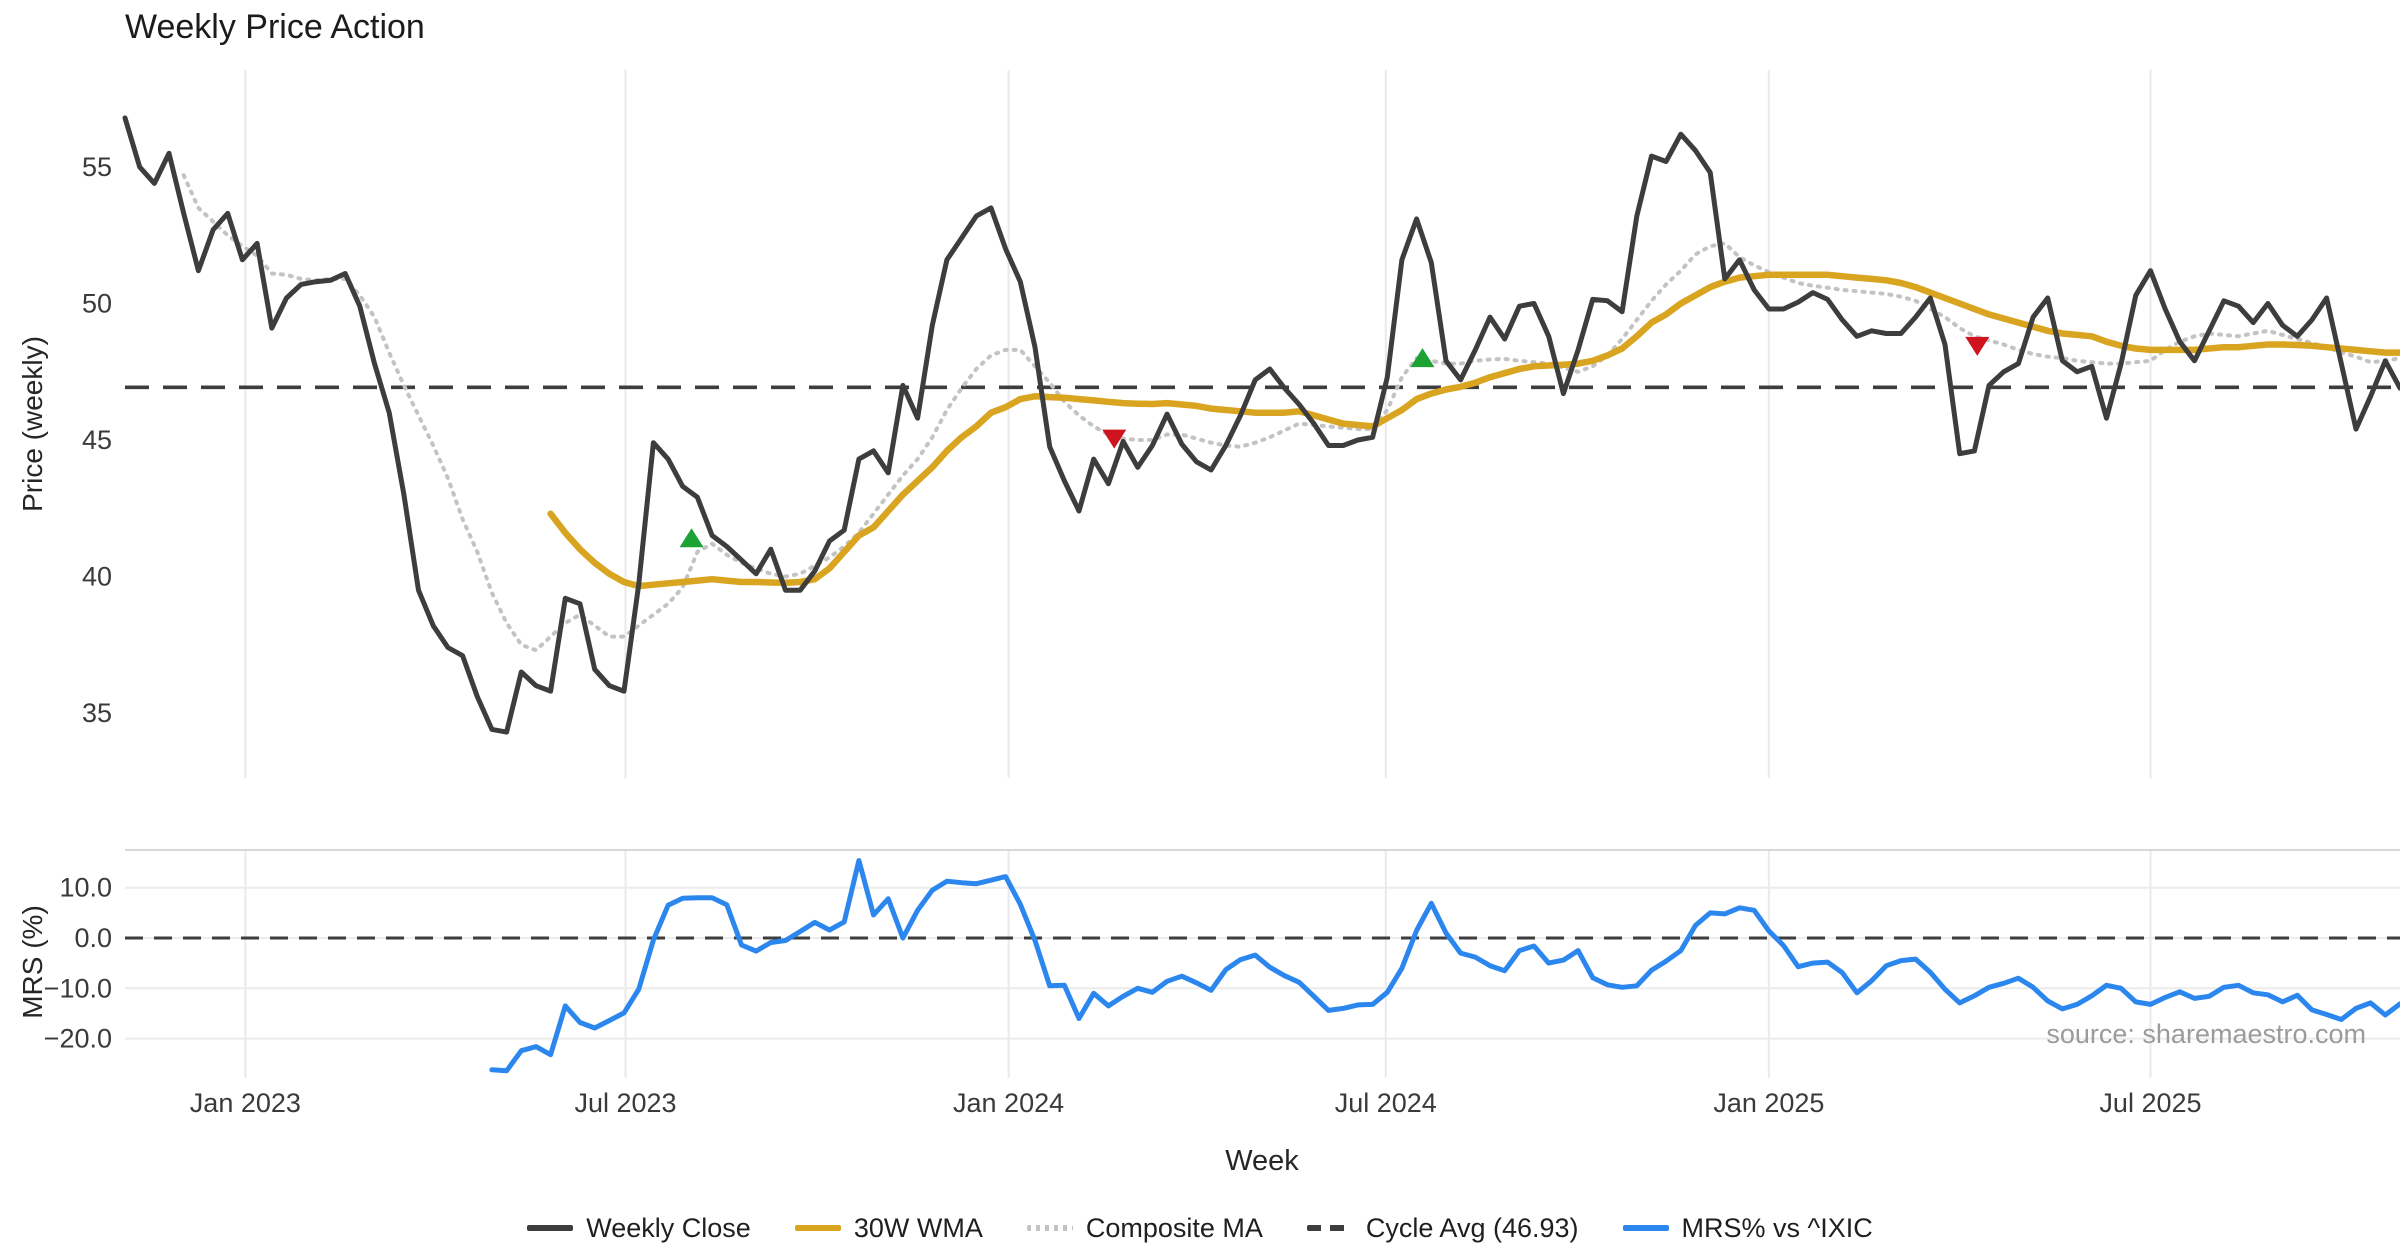  I want to click on mrs-tick-label: −20.0, so click(78, 1039).